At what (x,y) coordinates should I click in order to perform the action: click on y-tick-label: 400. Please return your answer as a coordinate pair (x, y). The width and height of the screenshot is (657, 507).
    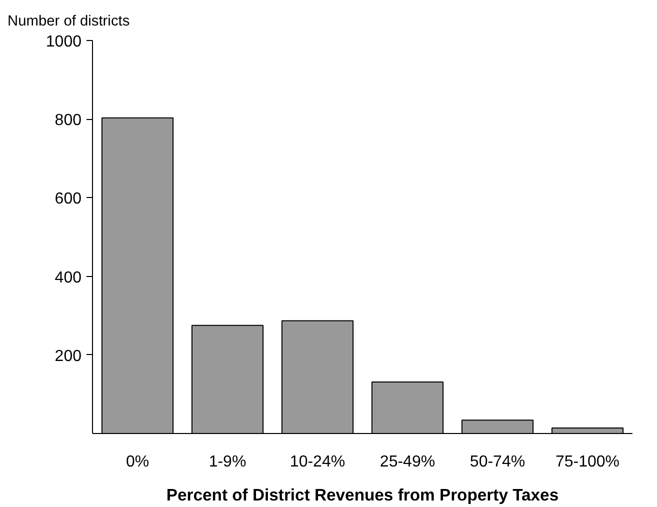
    Looking at the image, I should click on (68, 277).